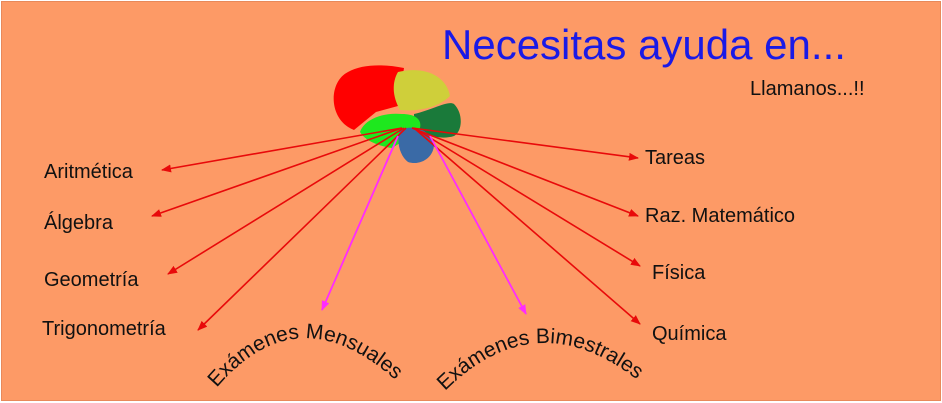 Image resolution: width=942 pixels, height=403 pixels. I want to click on arrow-to-trigonometria, so click(302, 229).